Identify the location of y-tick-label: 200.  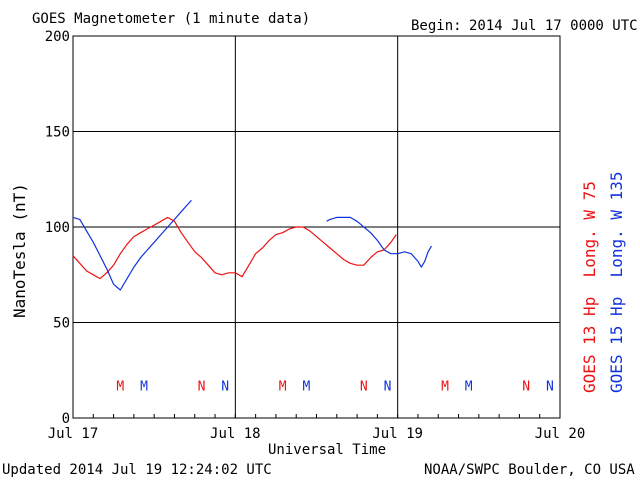
(57, 37).